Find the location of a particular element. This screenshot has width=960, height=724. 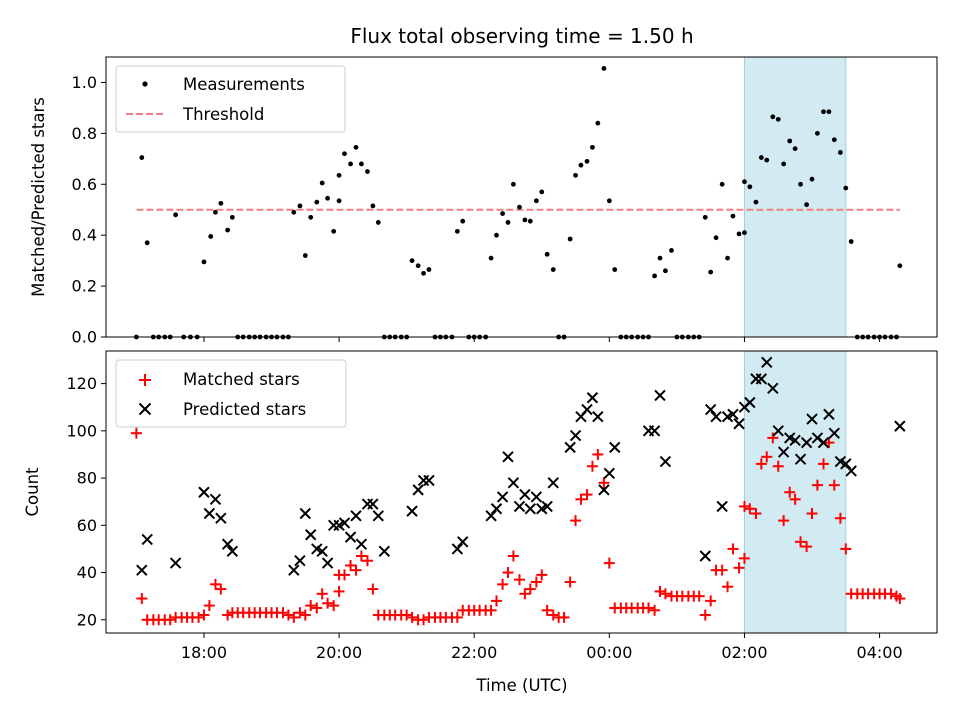

bottom-y-axis: 20 40 60 80 100 120 is located at coordinates (86, 501).